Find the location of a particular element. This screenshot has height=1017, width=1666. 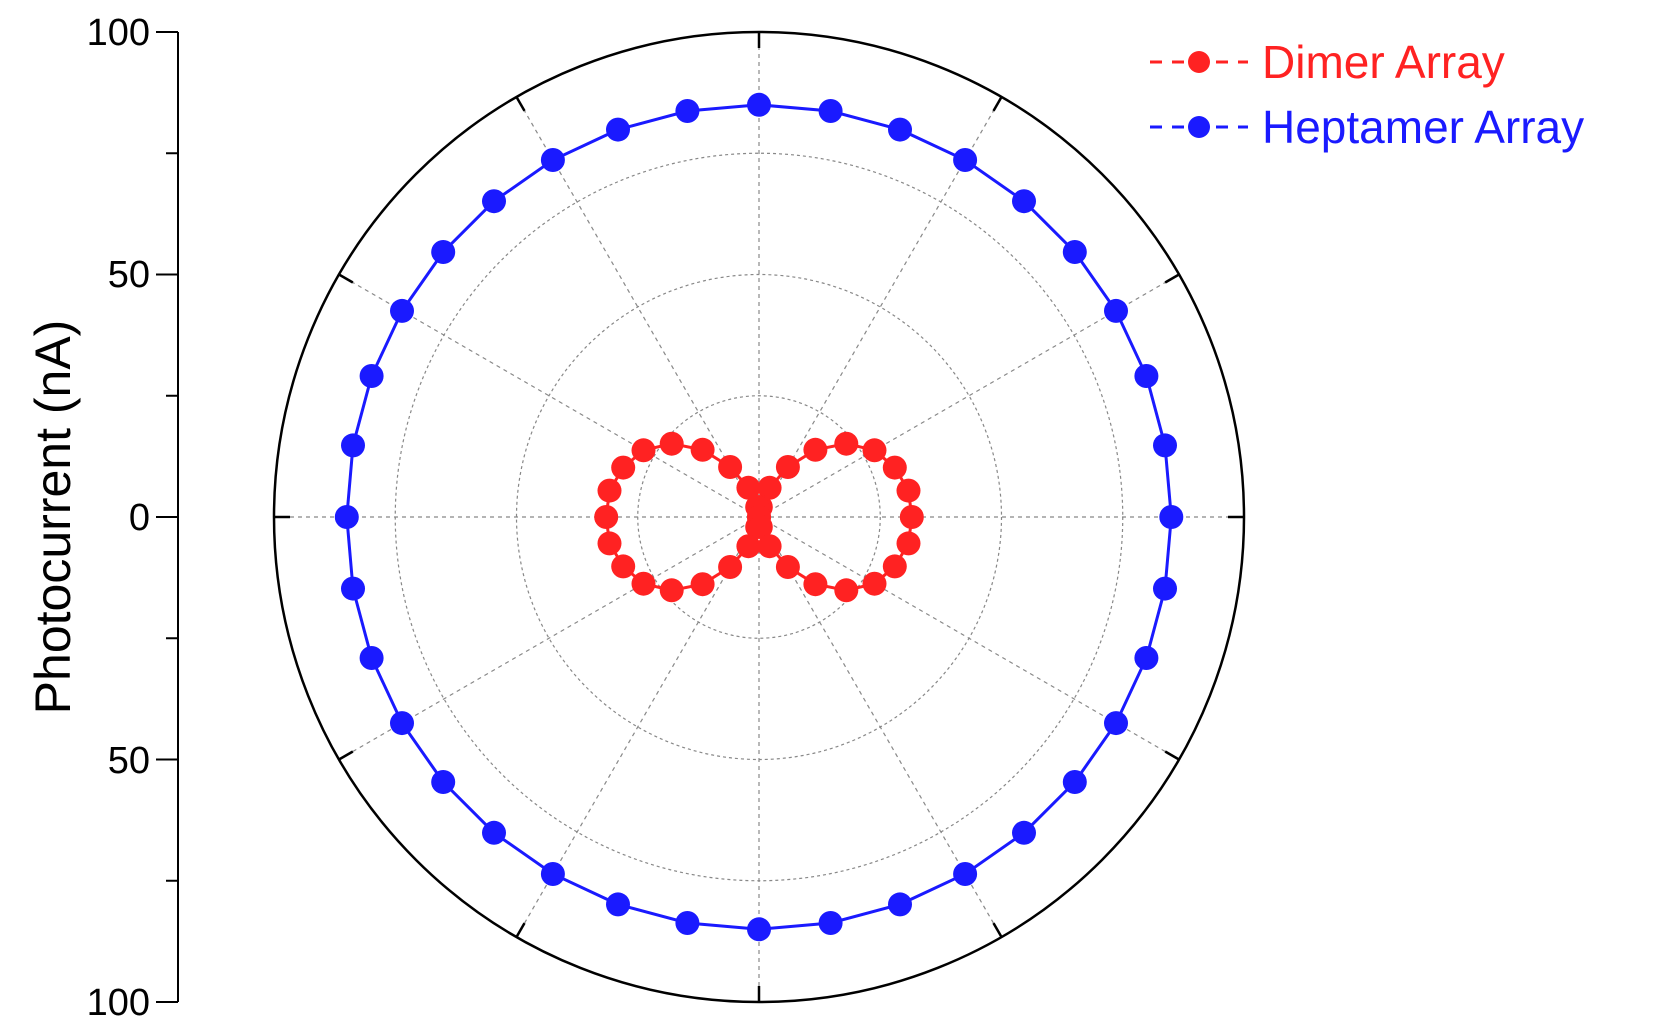

legend-item-dimer: Dimer Array is located at coordinates (1327, 62).